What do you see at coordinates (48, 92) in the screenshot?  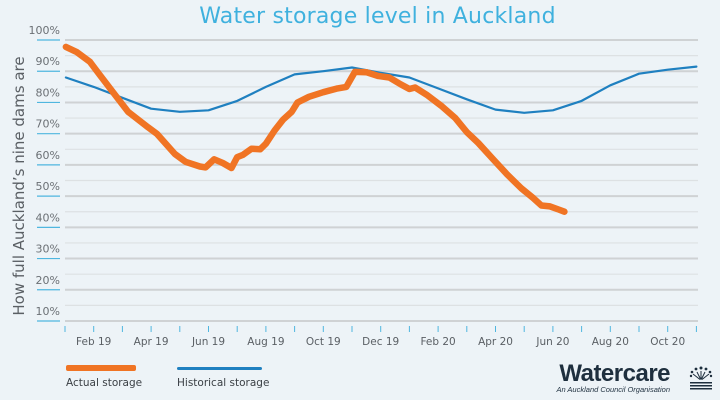 I see `y-tick-label: 80%` at bounding box center [48, 92].